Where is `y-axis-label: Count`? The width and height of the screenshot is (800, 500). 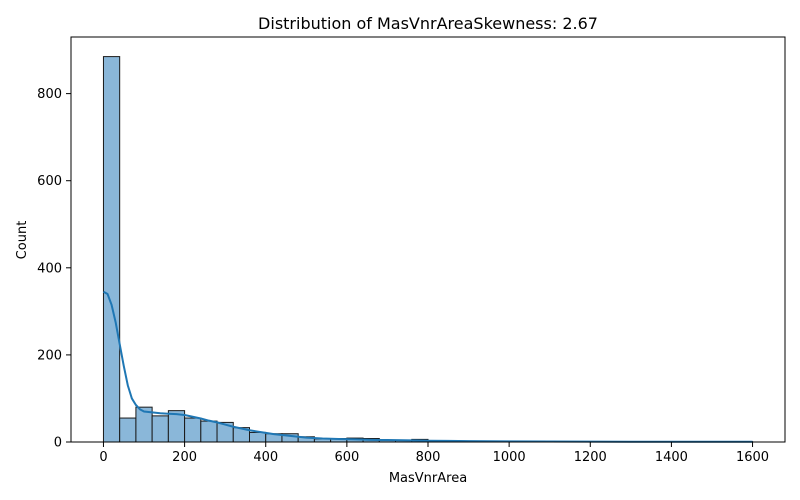
y-axis-label: Count is located at coordinates (22, 240).